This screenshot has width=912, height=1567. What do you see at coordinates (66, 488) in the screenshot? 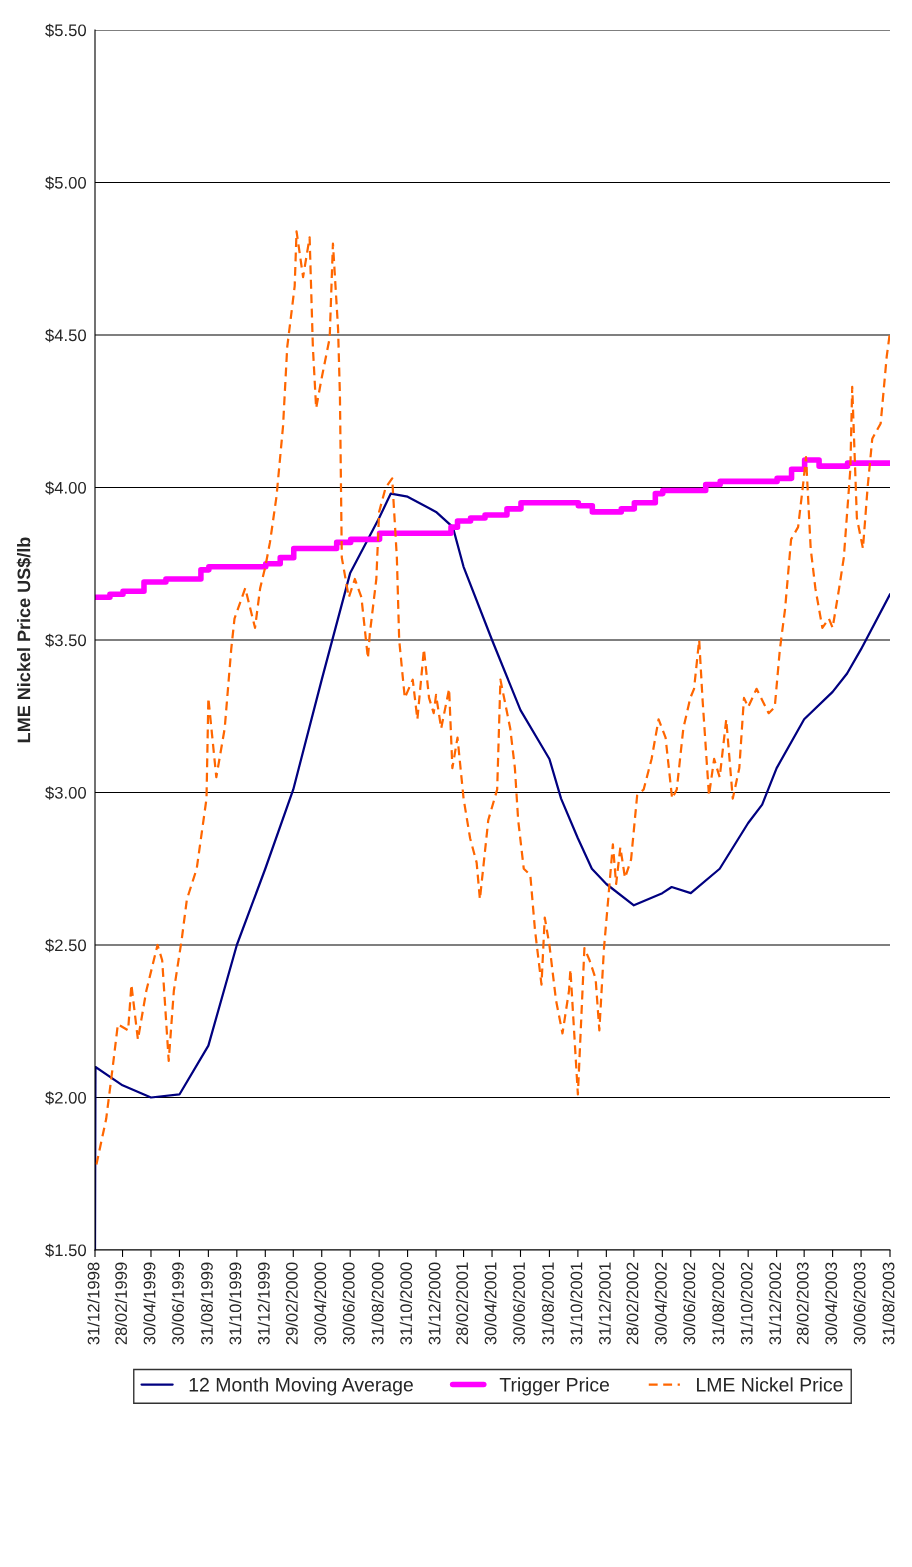
I see `y-tick-label: $4.00` at bounding box center [66, 488].